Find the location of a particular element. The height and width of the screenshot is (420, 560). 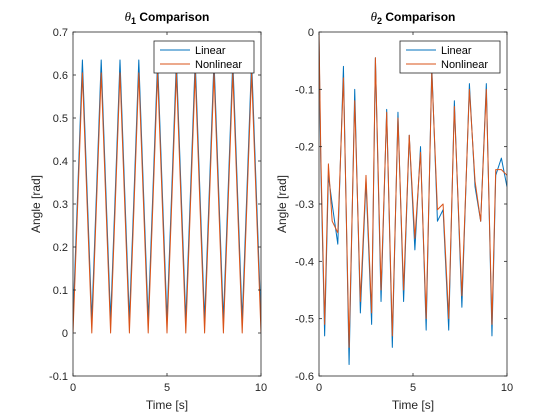

y-tick-label: -0.4 is located at coordinates (304, 262).